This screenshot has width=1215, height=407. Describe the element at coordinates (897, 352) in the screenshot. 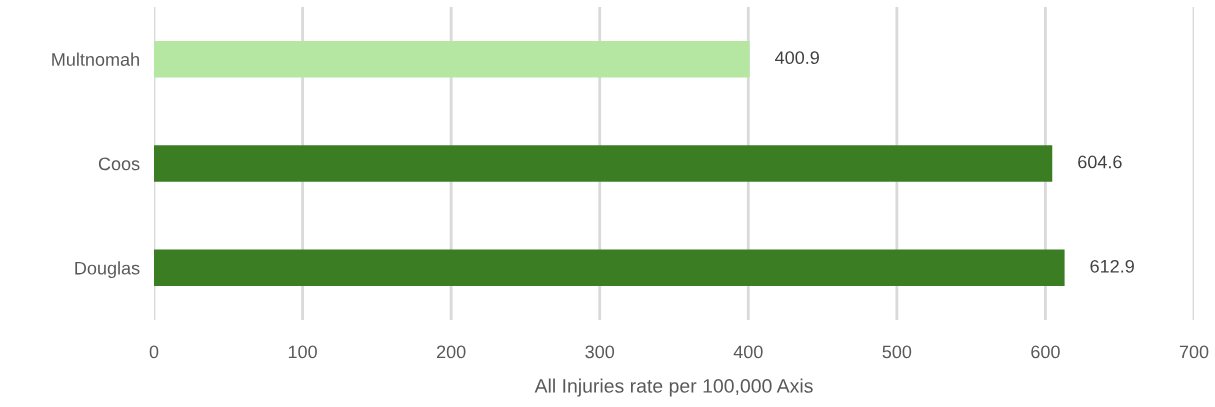

I see `x-tick-label: 500` at that location.